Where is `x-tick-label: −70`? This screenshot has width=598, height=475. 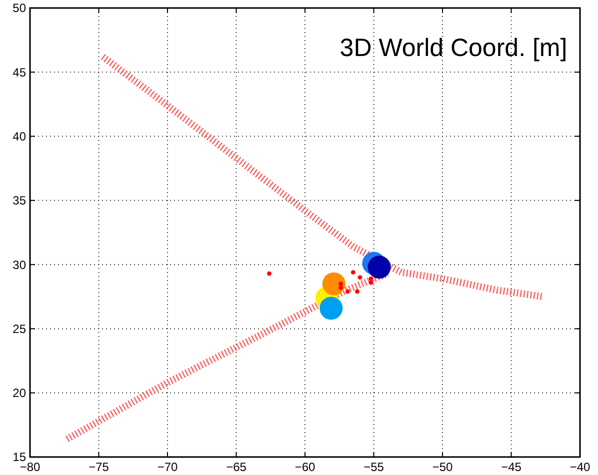
x-tick-label: −70 is located at coordinates (167, 467).